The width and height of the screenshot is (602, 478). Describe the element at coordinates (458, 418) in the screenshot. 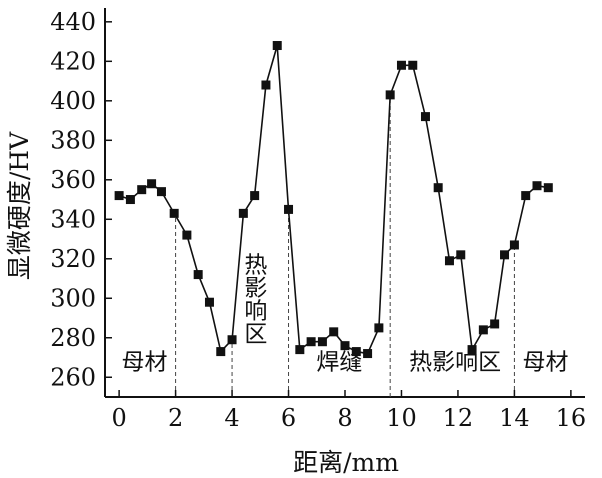

I see `x-tick-label: 12` at that location.